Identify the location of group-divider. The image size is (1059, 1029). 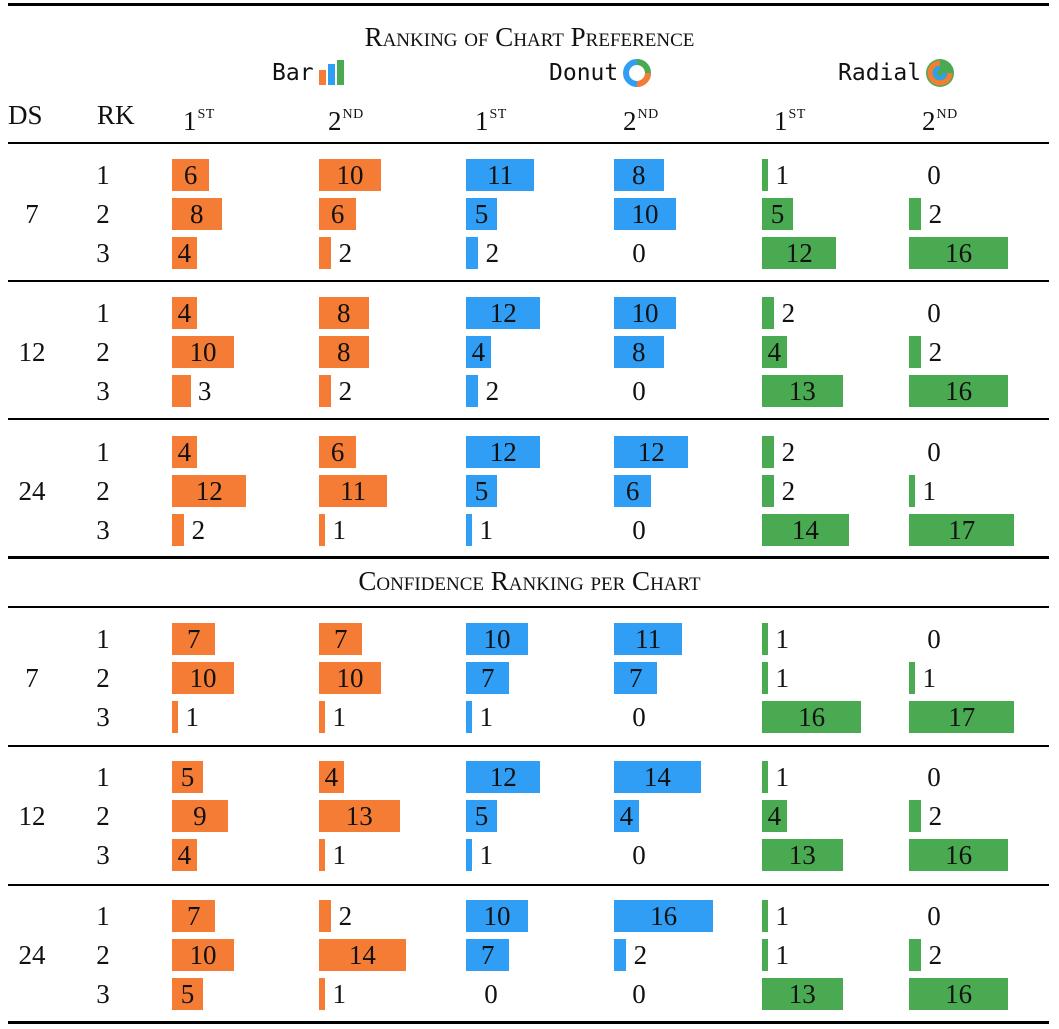
(528, 419).